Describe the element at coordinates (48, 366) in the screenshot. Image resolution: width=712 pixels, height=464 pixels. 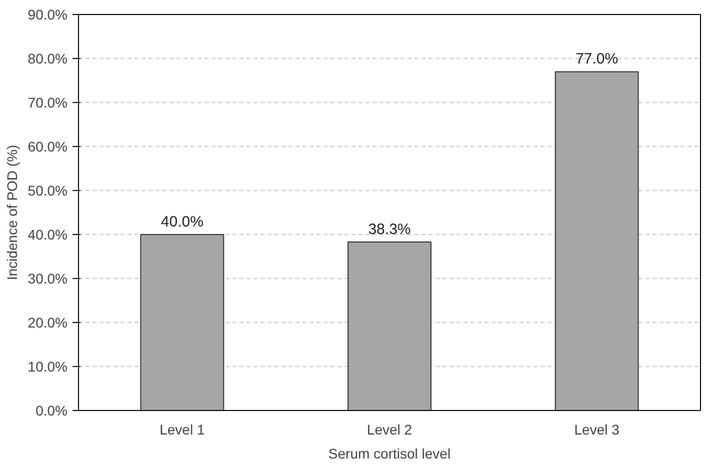
I see `y-tick-label: 10.0%` at that location.